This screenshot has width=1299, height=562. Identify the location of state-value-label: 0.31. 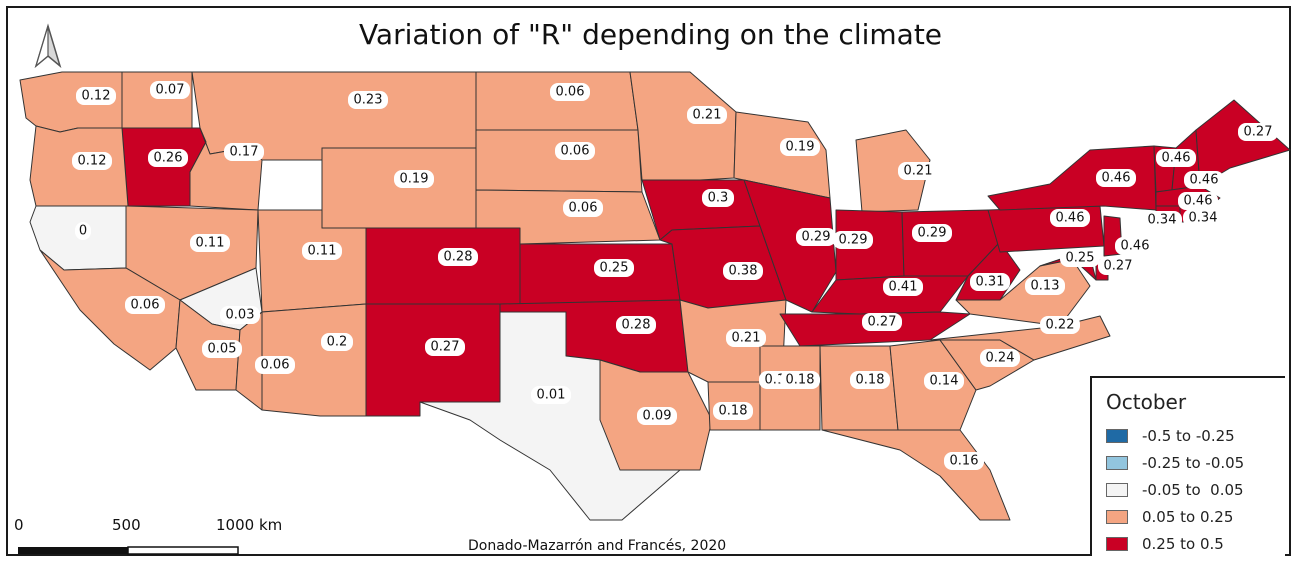
(990, 282).